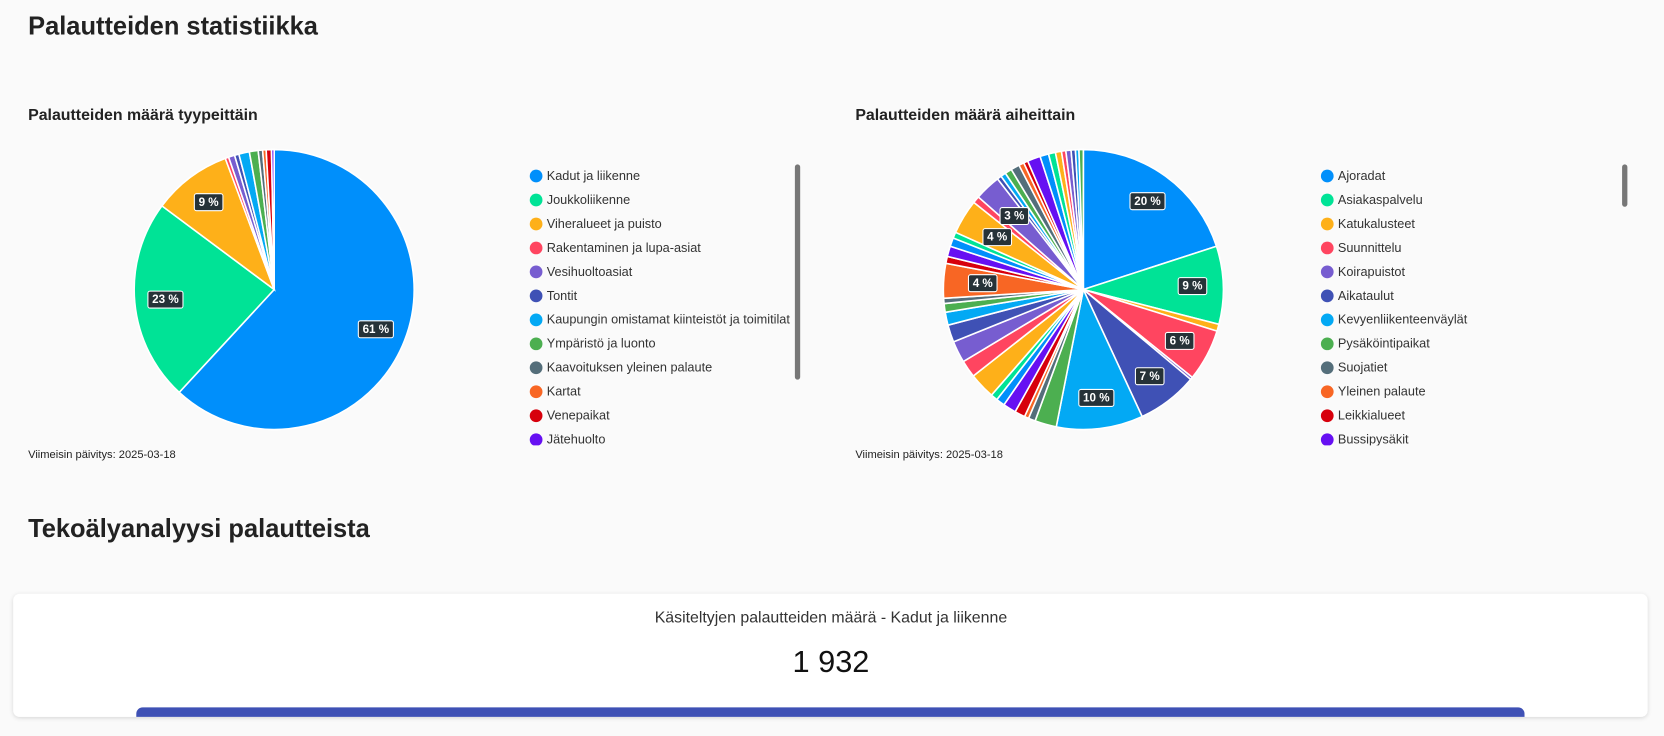  What do you see at coordinates (564, 391) in the screenshot?
I see `legend-label: Kartat` at bounding box center [564, 391].